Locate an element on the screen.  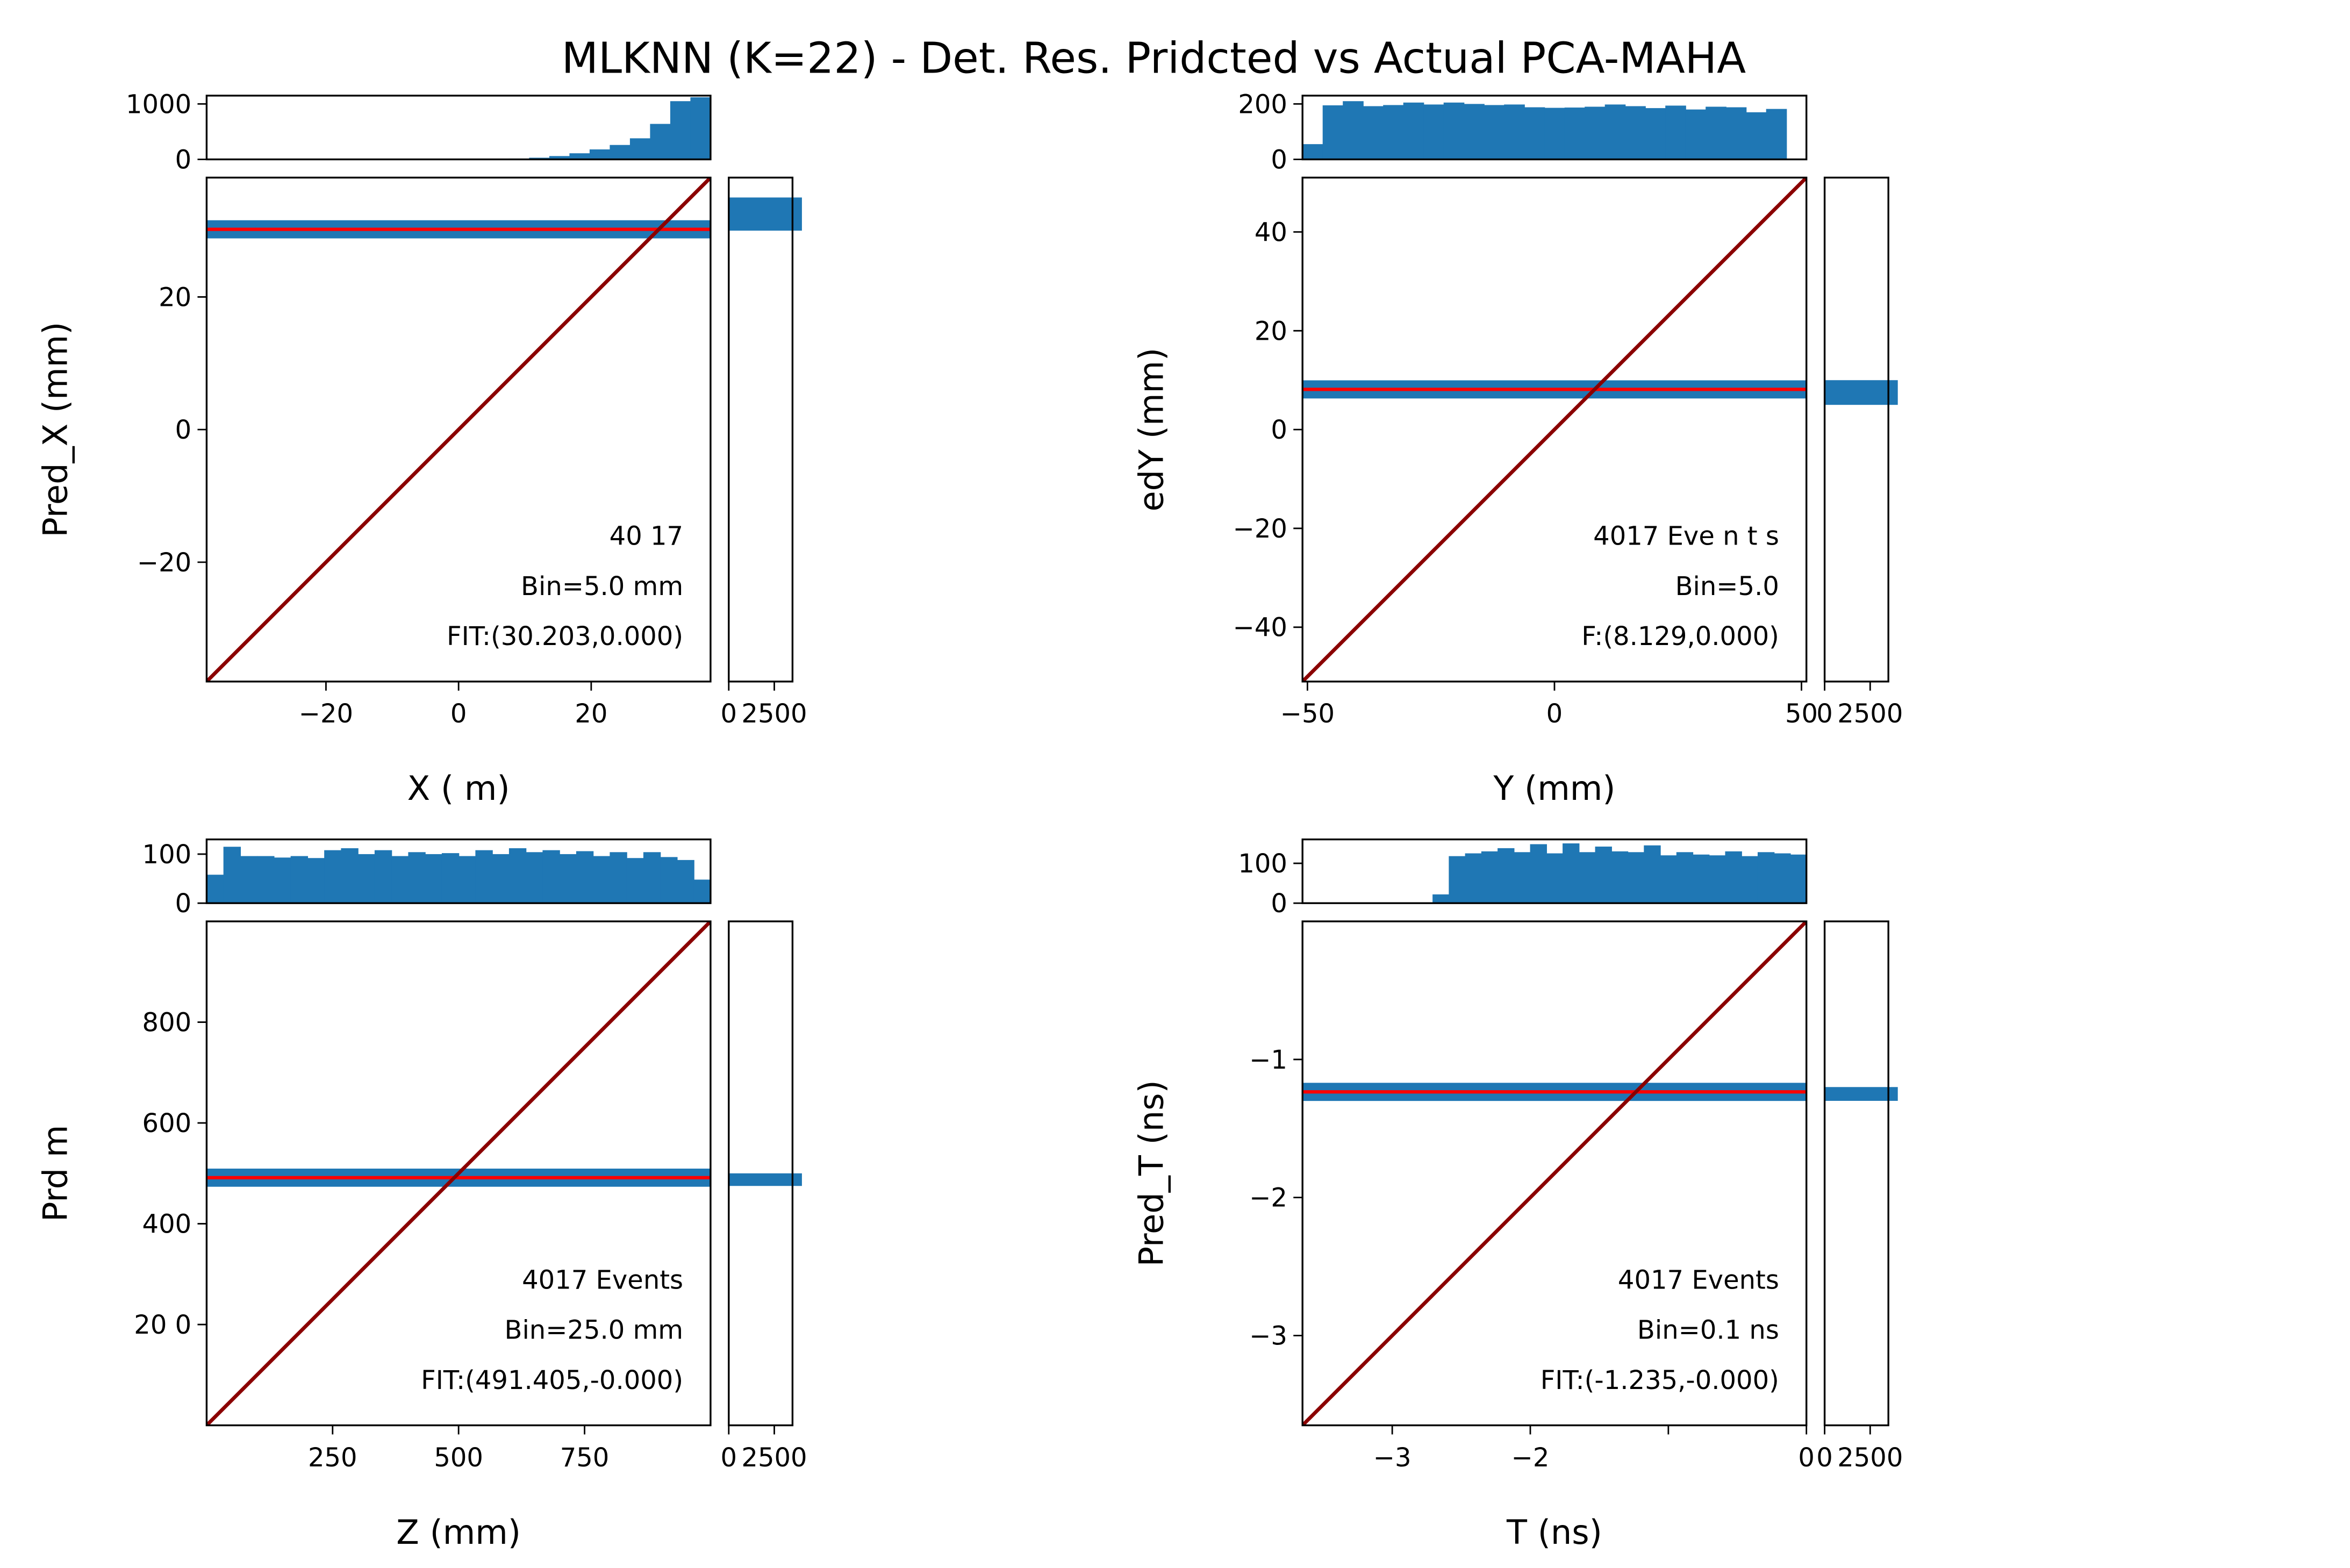
x-tick-label: 750 is located at coordinates (585, 1458).